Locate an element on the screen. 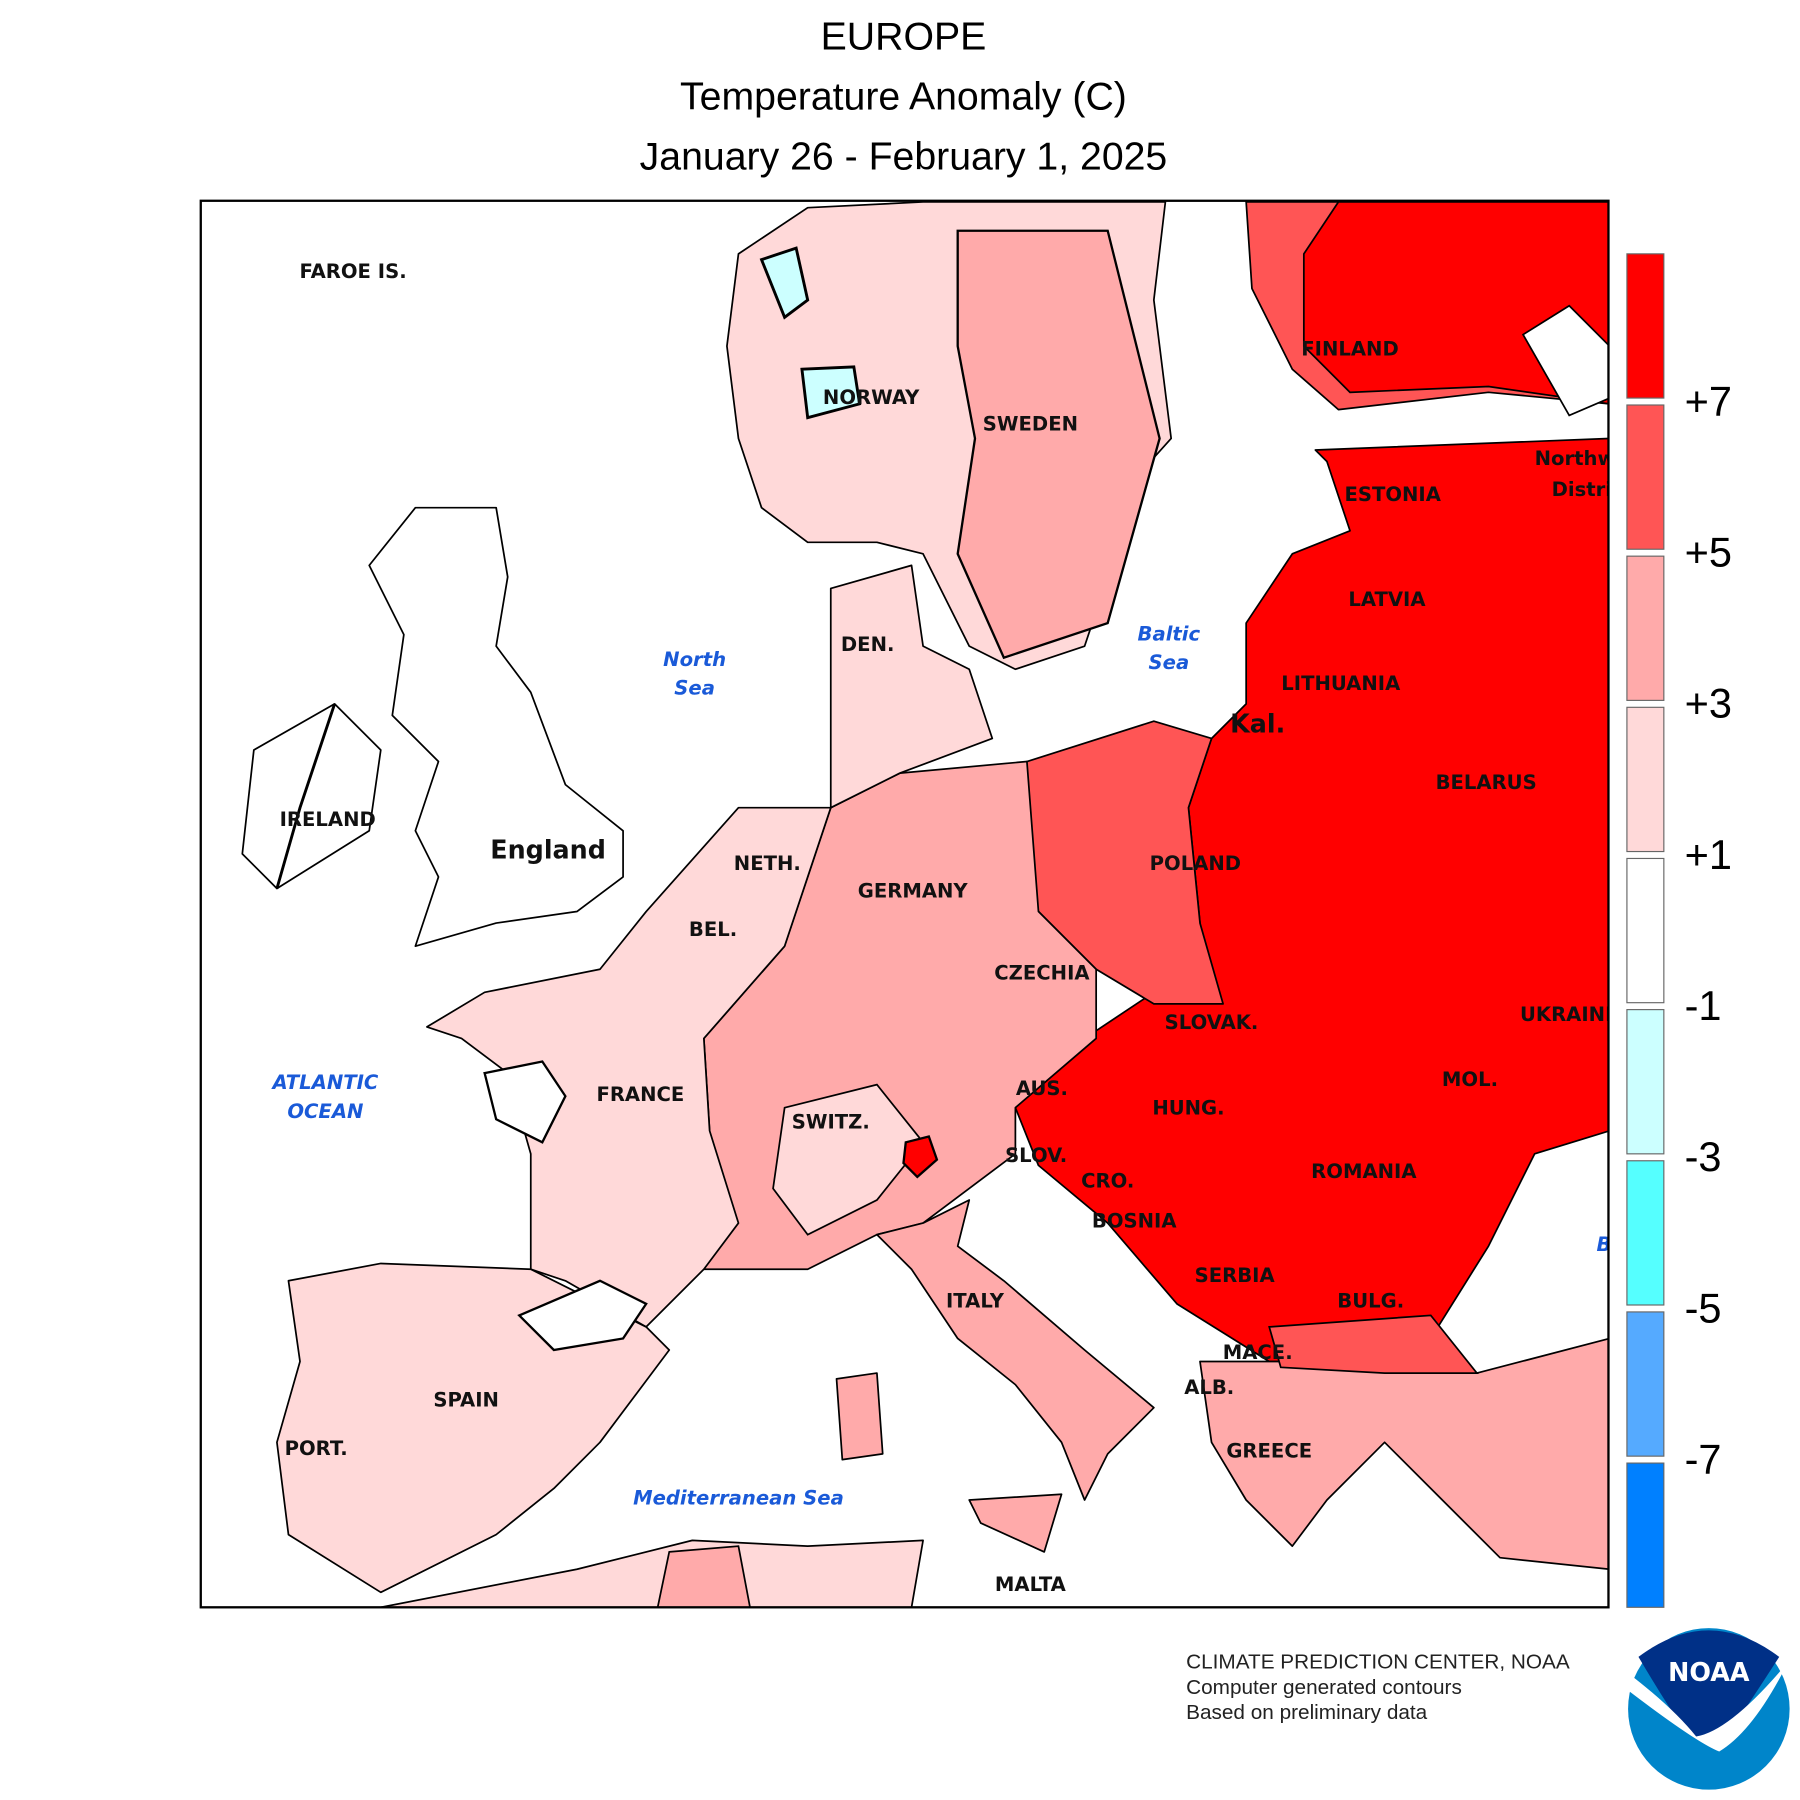  legend-tick-label: -1 is located at coordinates (1703, 1005).